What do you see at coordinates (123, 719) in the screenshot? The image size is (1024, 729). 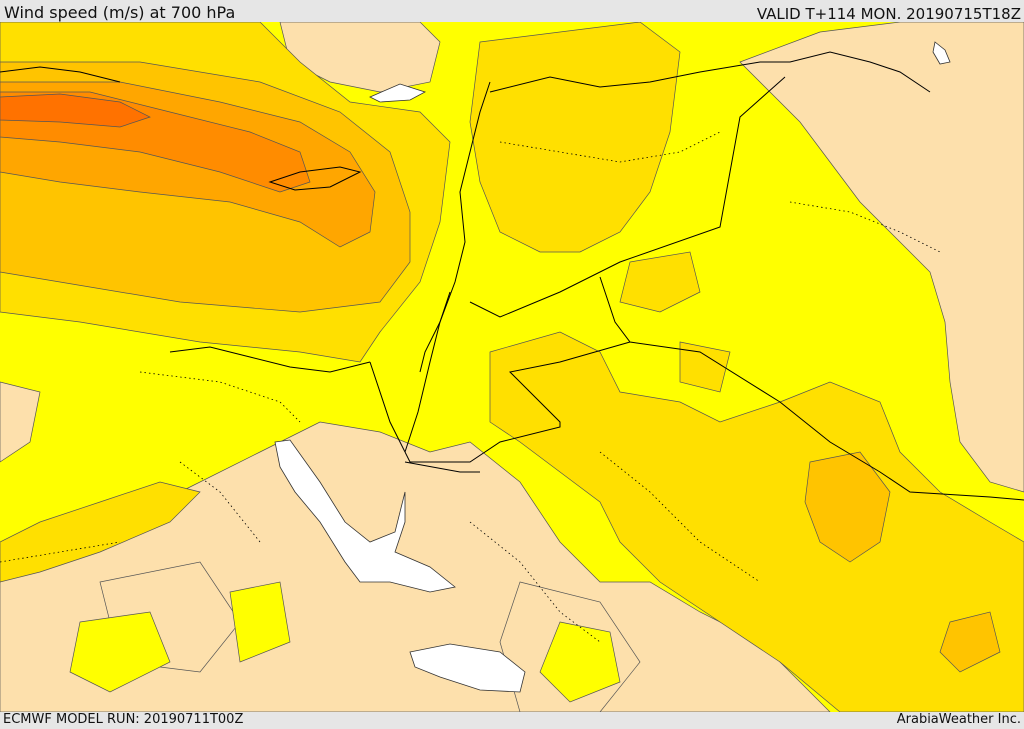 I see `model-run: ECMWF MODEL RUN: 20190711T00Z` at bounding box center [123, 719].